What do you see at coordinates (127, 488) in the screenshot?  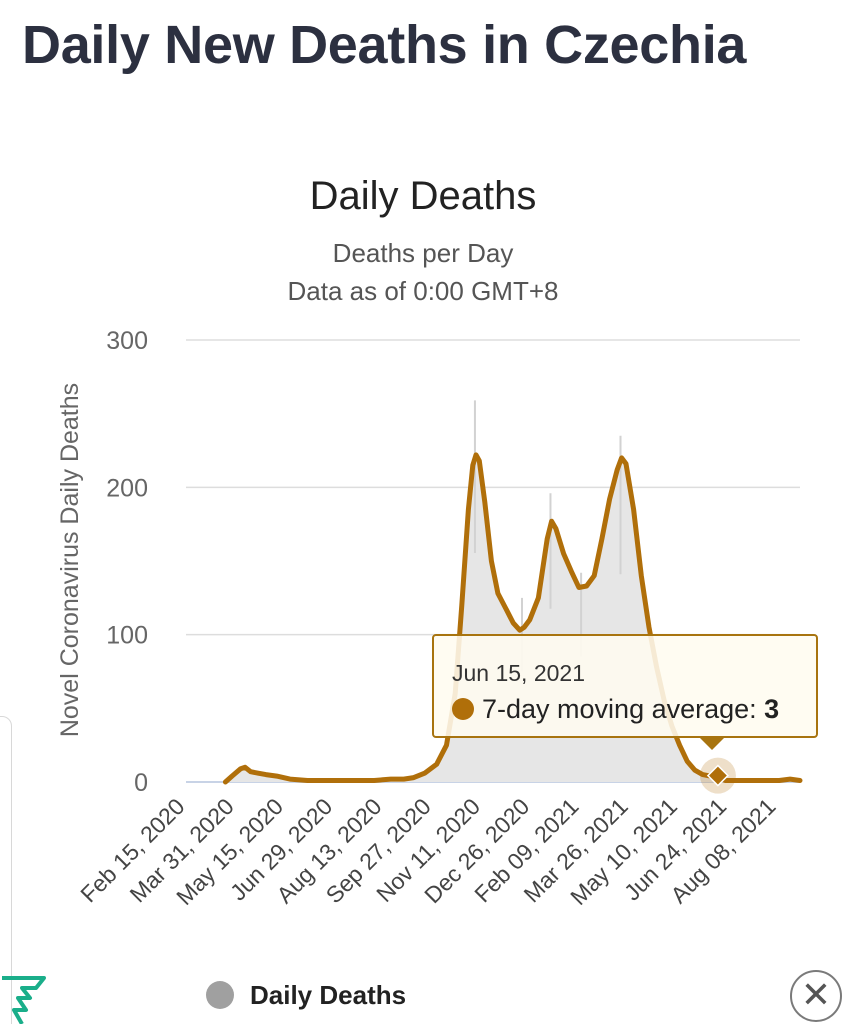 I see `y-tick-label: 200` at bounding box center [127, 488].